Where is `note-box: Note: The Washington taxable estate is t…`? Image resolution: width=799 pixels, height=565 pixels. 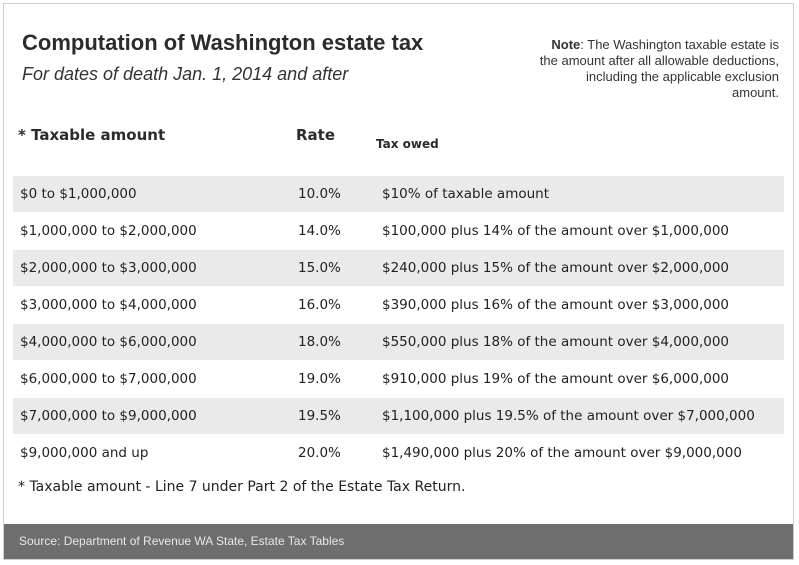 note-box: Note: The Washington taxable estate is t… is located at coordinates (659, 69).